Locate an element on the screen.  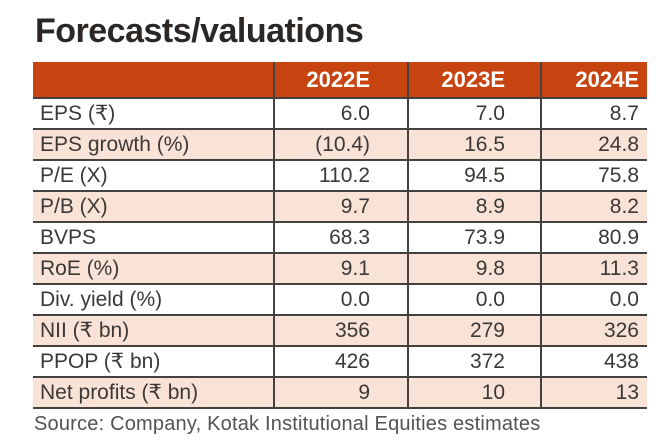
value-cell: 6.0 is located at coordinates (340, 113).